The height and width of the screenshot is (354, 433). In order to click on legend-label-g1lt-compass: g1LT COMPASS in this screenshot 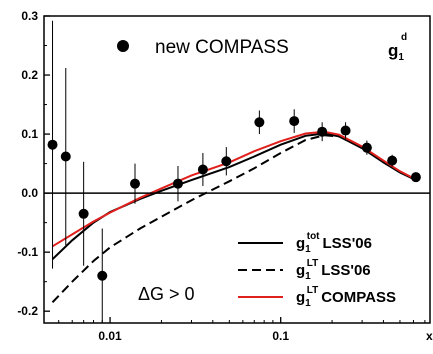, I will do `click(346, 297)`.